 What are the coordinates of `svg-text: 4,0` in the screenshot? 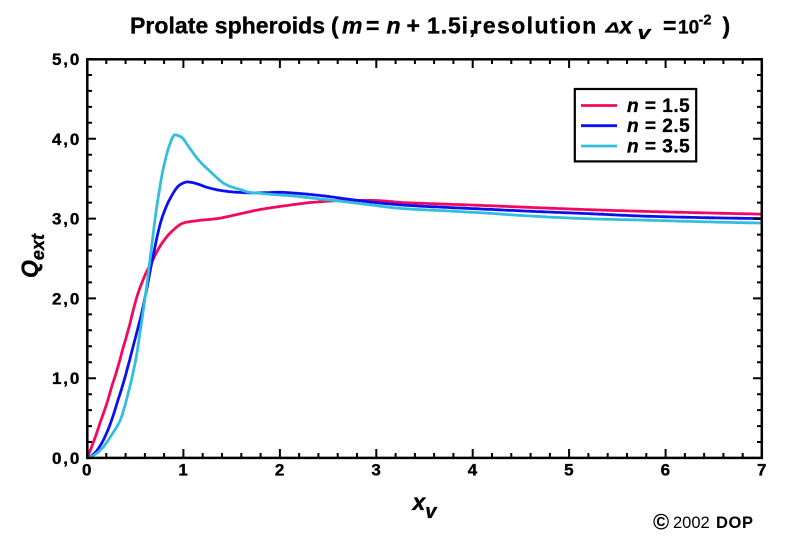 It's located at (66, 139).